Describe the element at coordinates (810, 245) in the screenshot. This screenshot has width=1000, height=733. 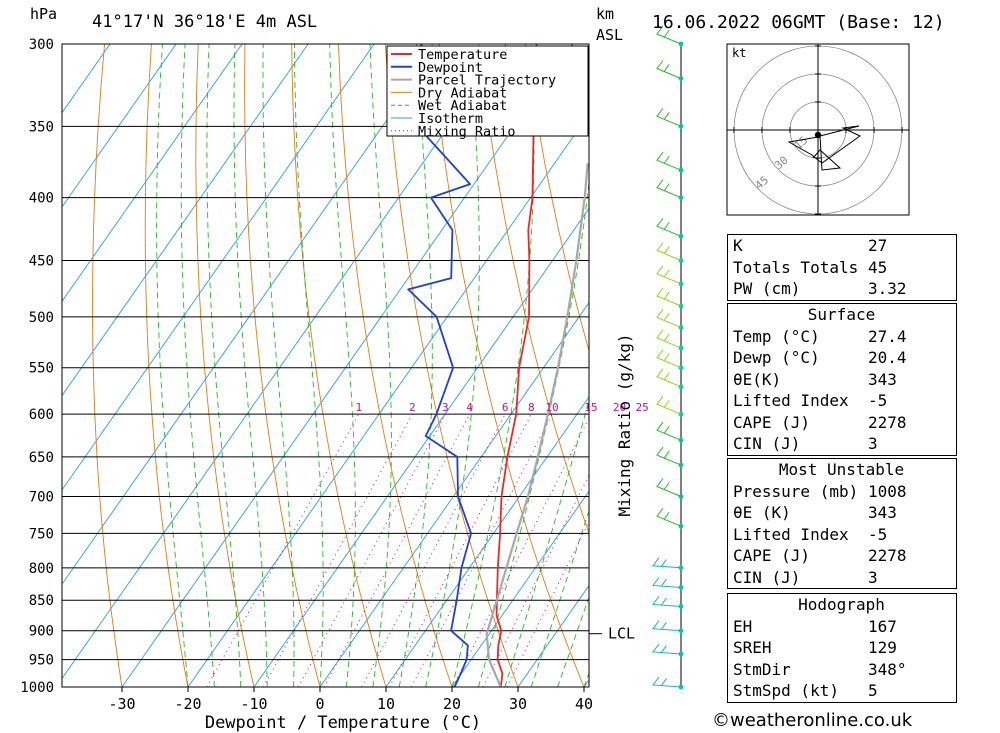
I see `index-row: K 27` at that location.